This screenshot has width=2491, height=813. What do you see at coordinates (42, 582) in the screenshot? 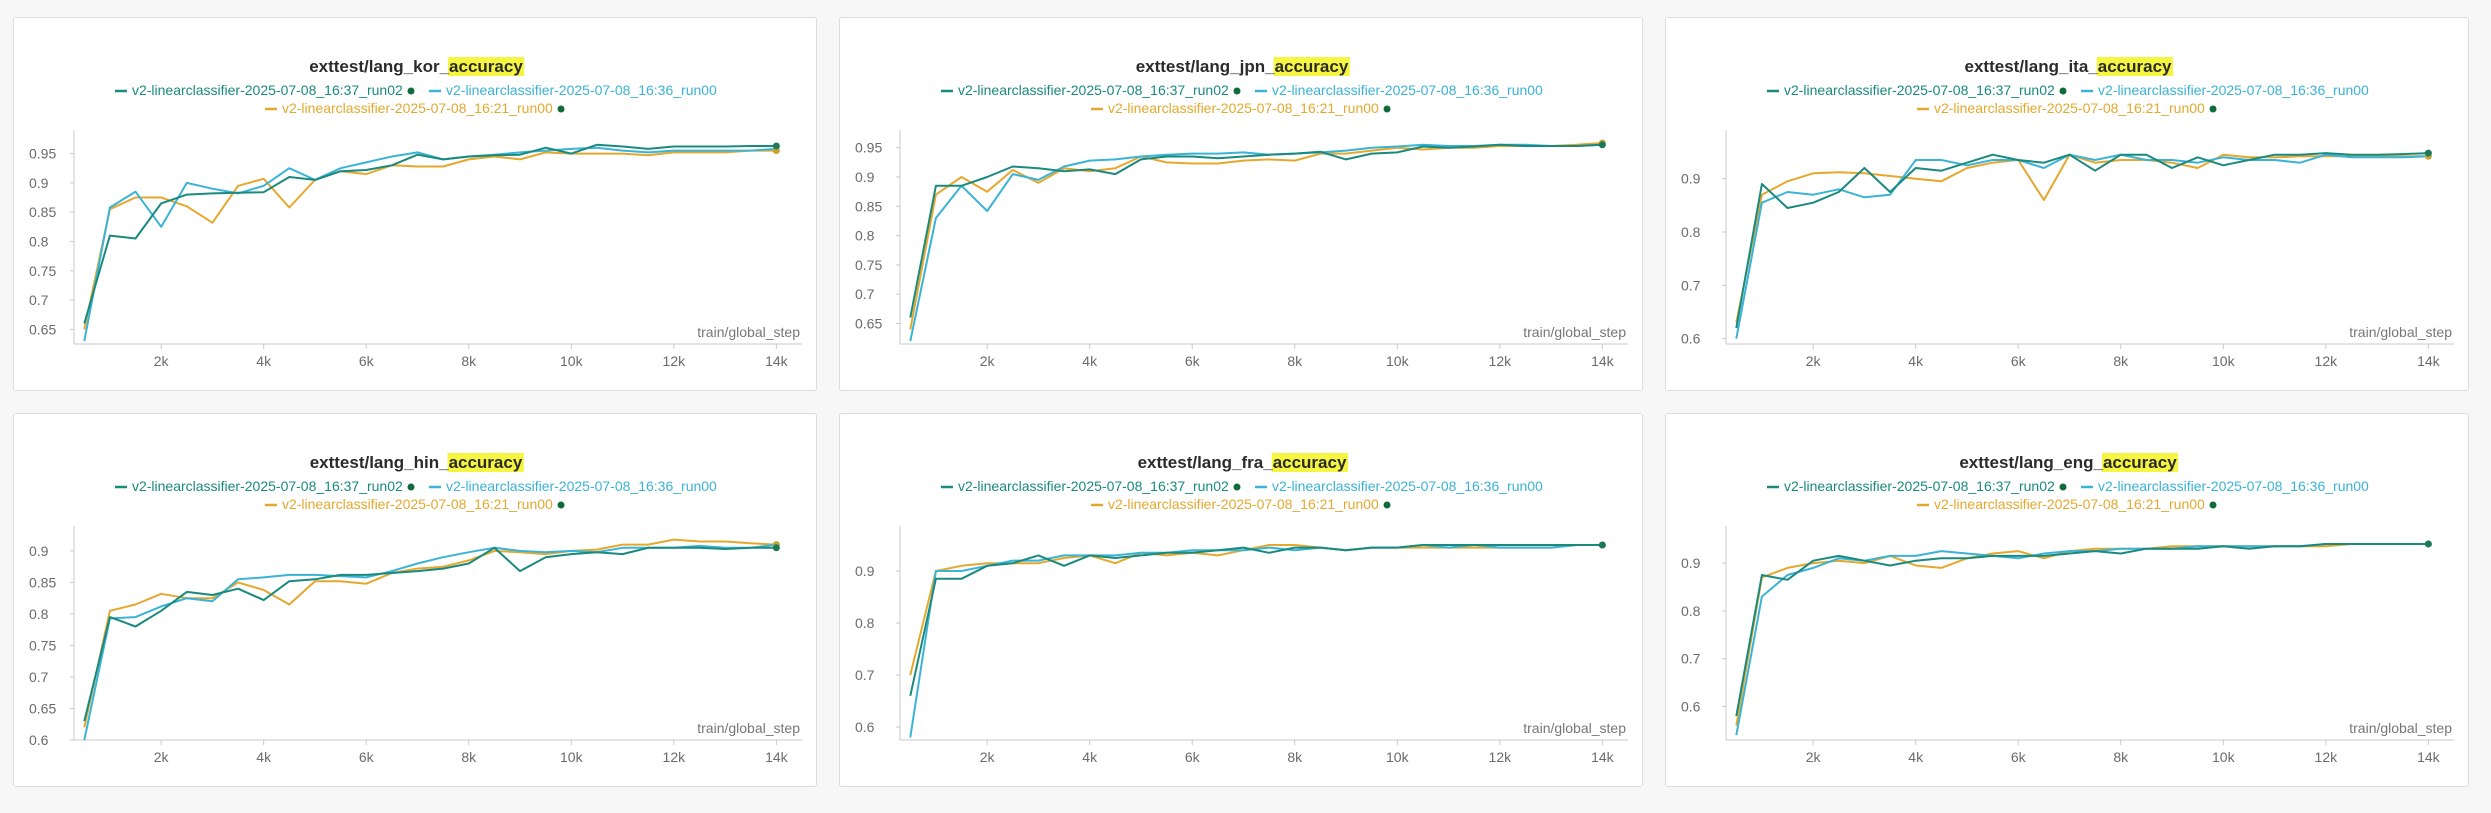
I see `y-tick-label: 0.85` at bounding box center [42, 582].